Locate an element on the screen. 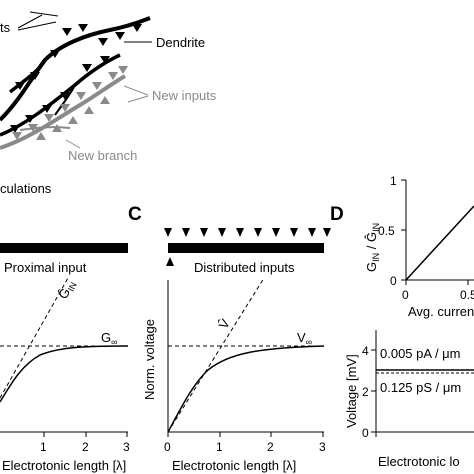 This screenshot has width=474, height=474. g-infinity-label: G∞ is located at coordinates (109, 338).